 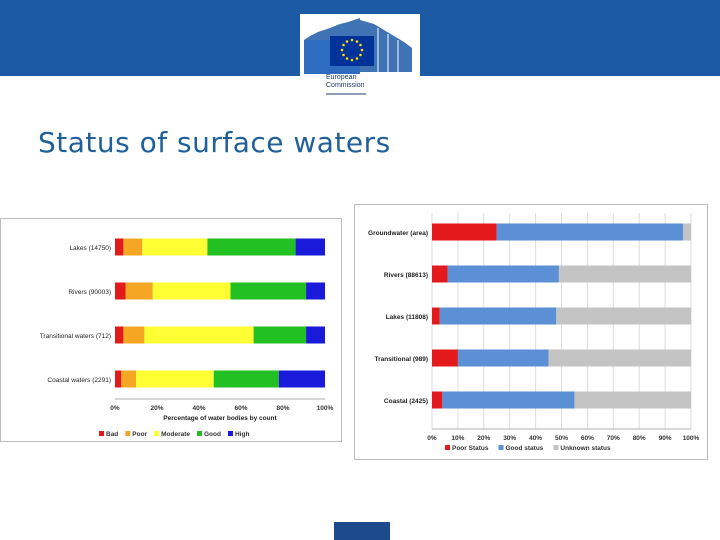 I want to click on logo-line-1: European, so click(x=341, y=77).